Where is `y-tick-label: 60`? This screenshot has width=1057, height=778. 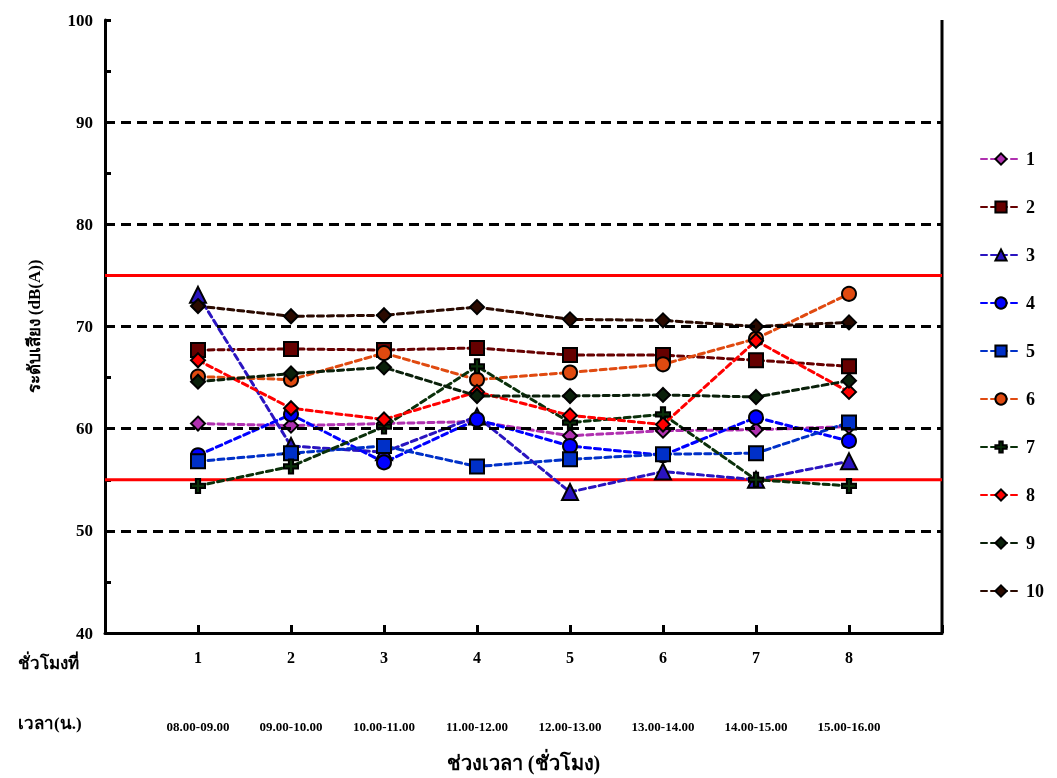 y-tick-label: 60 is located at coordinates (84, 429).